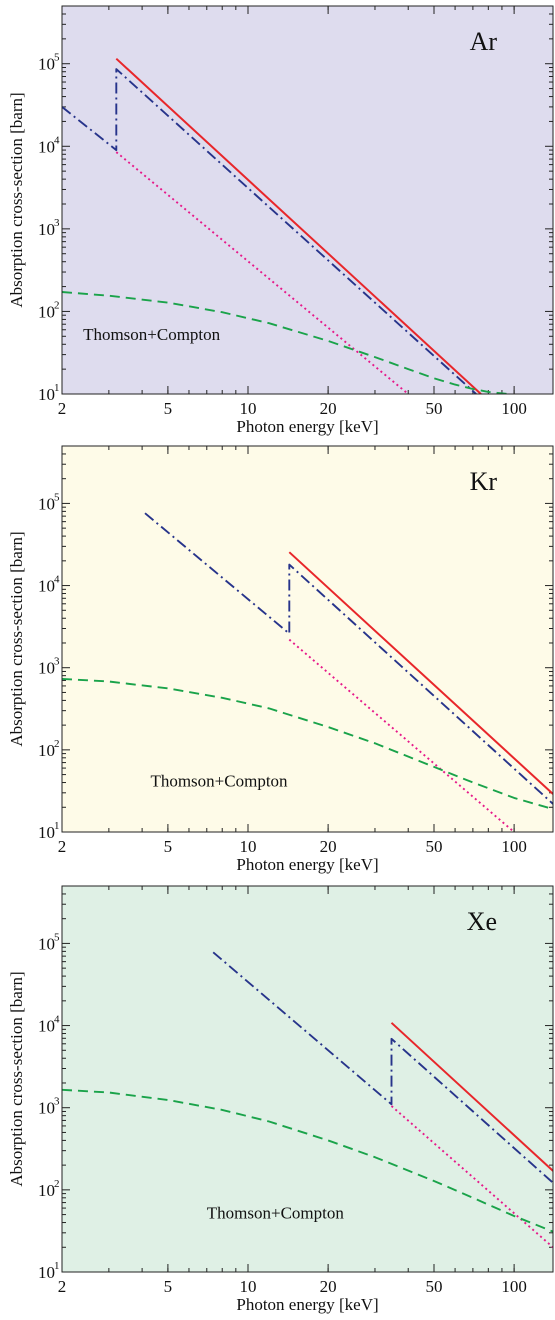 The height and width of the screenshot is (1320, 555). I want to click on element-label: Xe, so click(482, 921).